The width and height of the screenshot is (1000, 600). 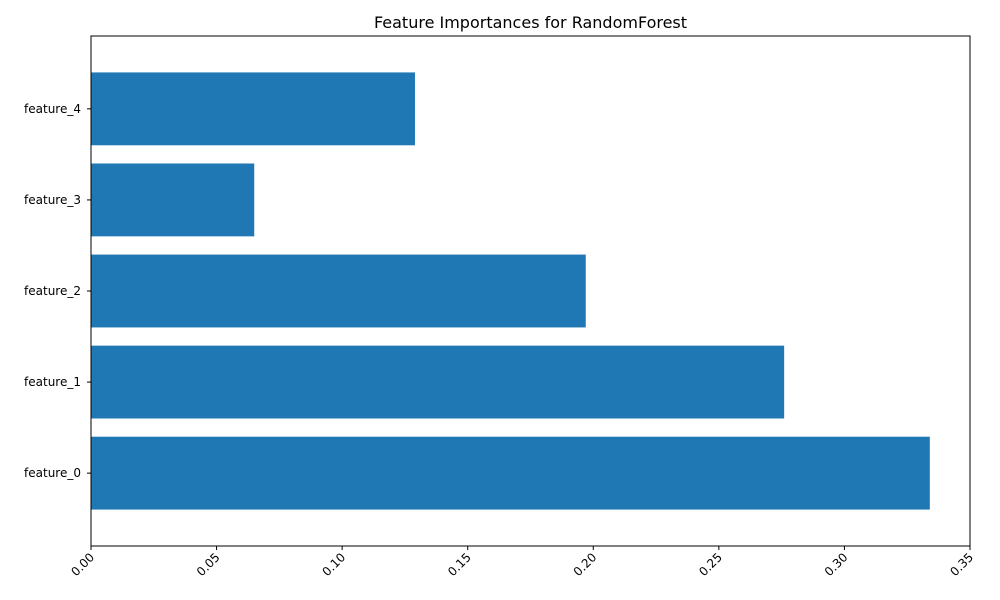 What do you see at coordinates (522, 562) in the screenshot?
I see `x-axis: 0.00 0.05 0.10 0.15 0.20 0.25 0.30 0.35` at bounding box center [522, 562].